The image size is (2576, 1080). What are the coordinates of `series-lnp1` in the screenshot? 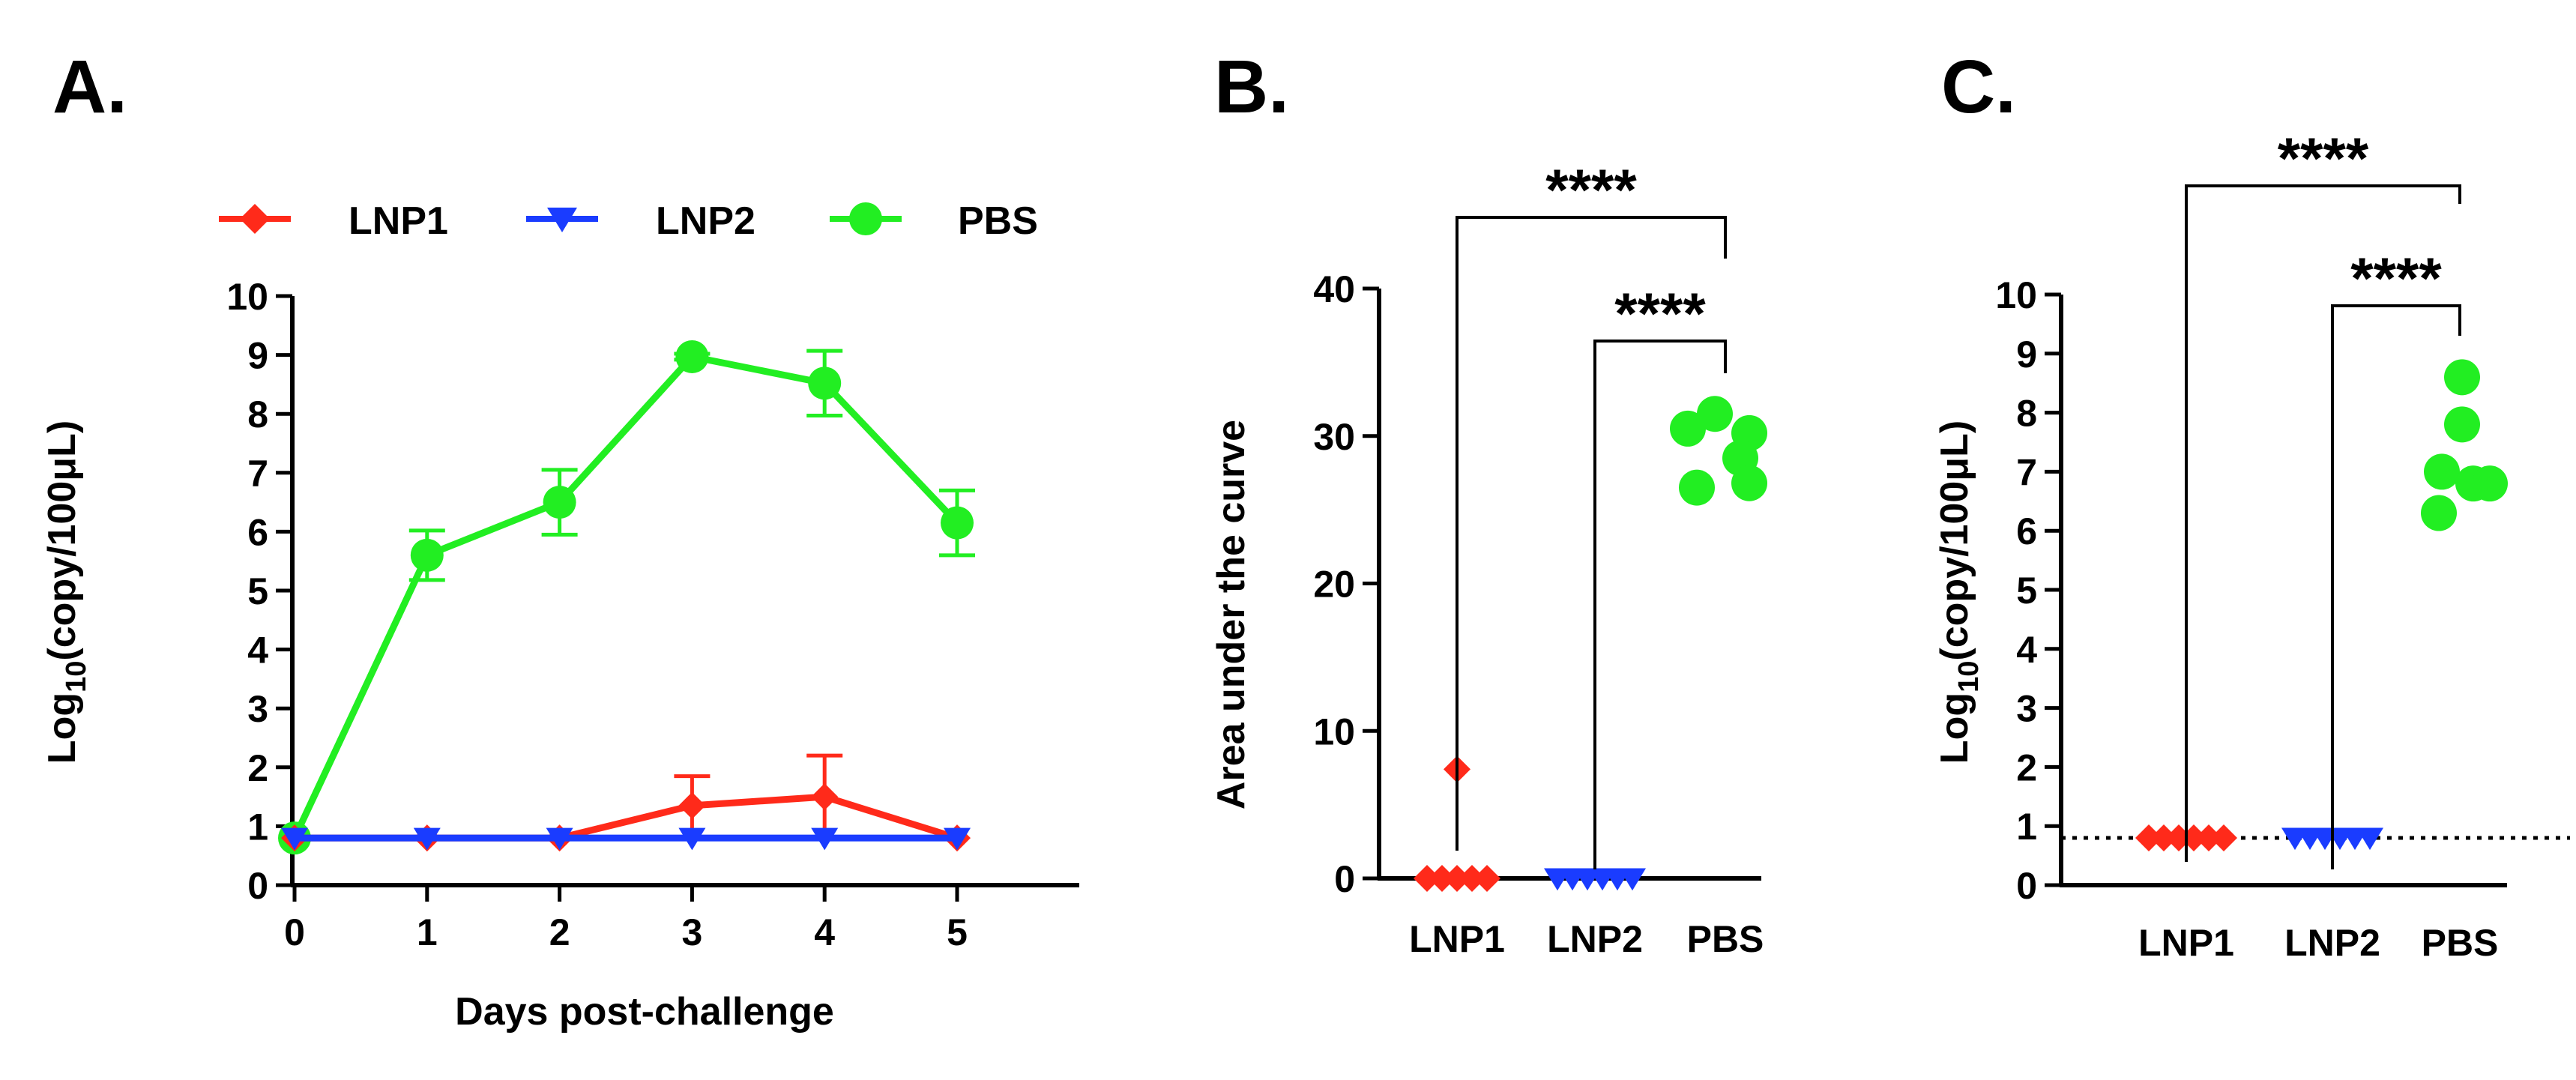 It's located at (1457, 824).